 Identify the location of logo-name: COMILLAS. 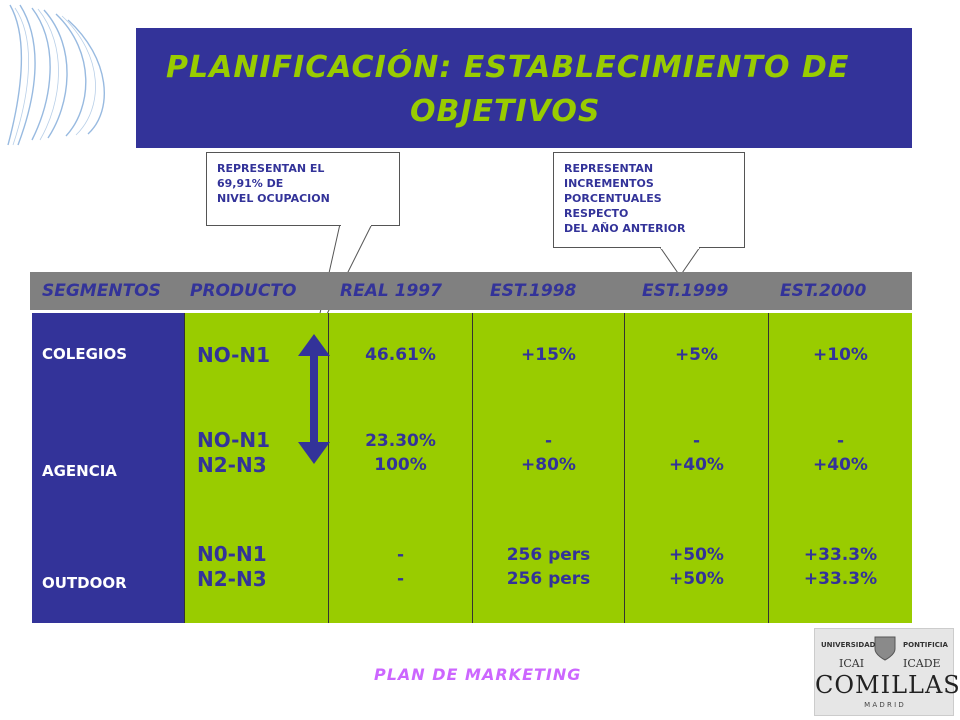
(887, 685).